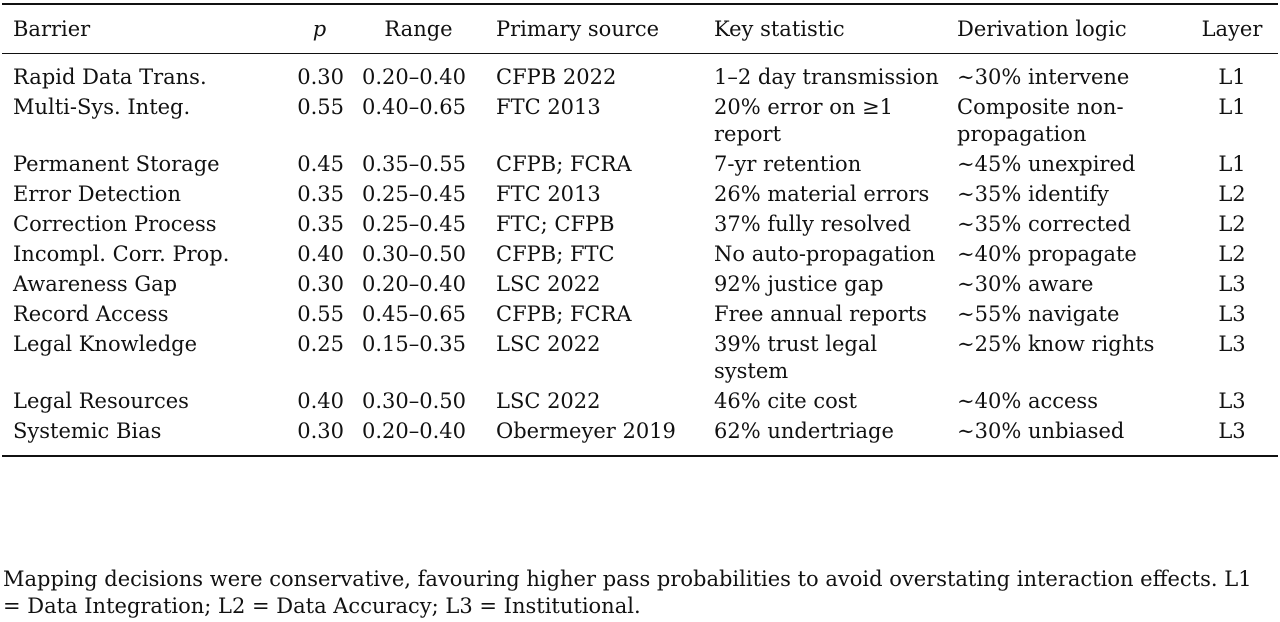 The image size is (1280, 622). What do you see at coordinates (144, 401) in the screenshot?
I see `cell-barrier: Legal Resources` at bounding box center [144, 401].